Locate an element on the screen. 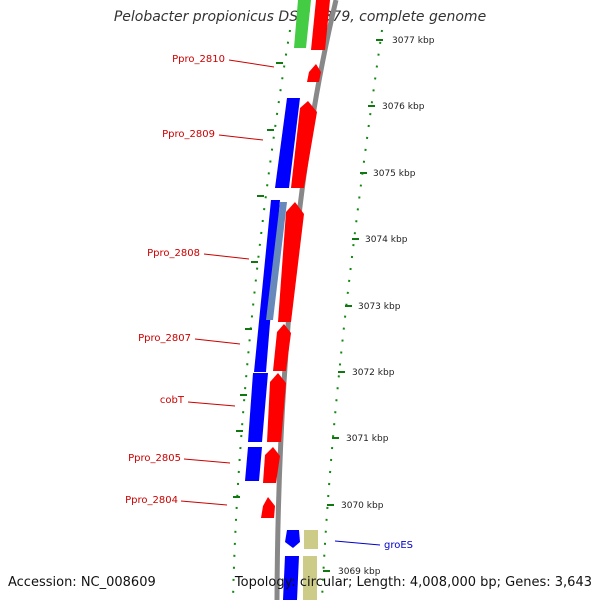 The image size is (600, 600). gene-label-cobt: cobT is located at coordinates (172, 400).